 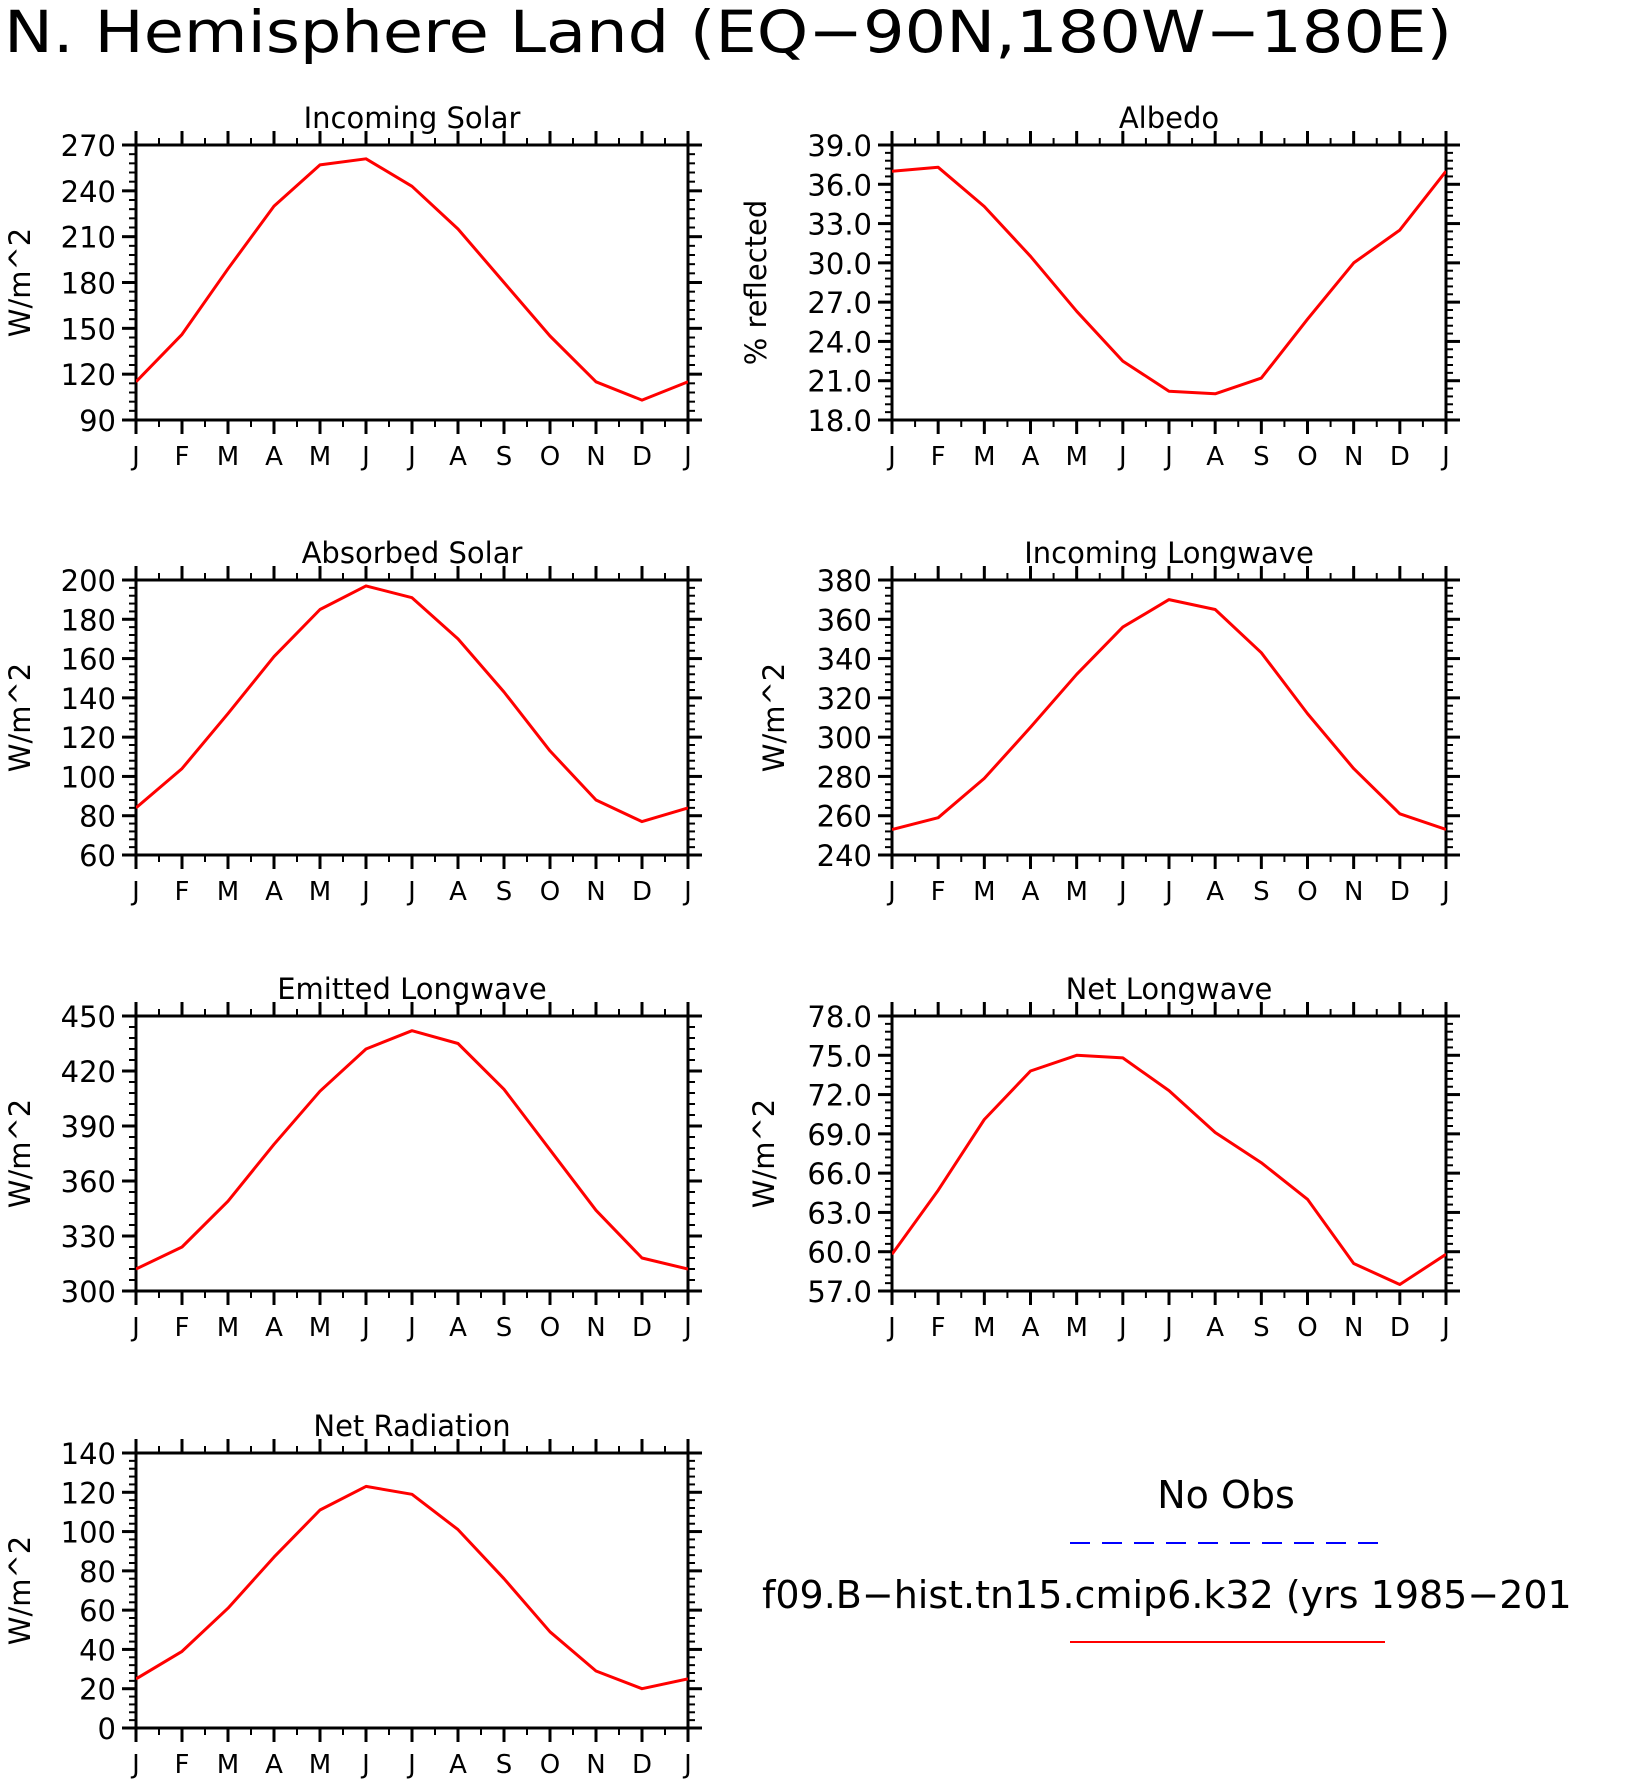 I want to click on y-tick-label: 60.0, so click(x=839, y=1253).